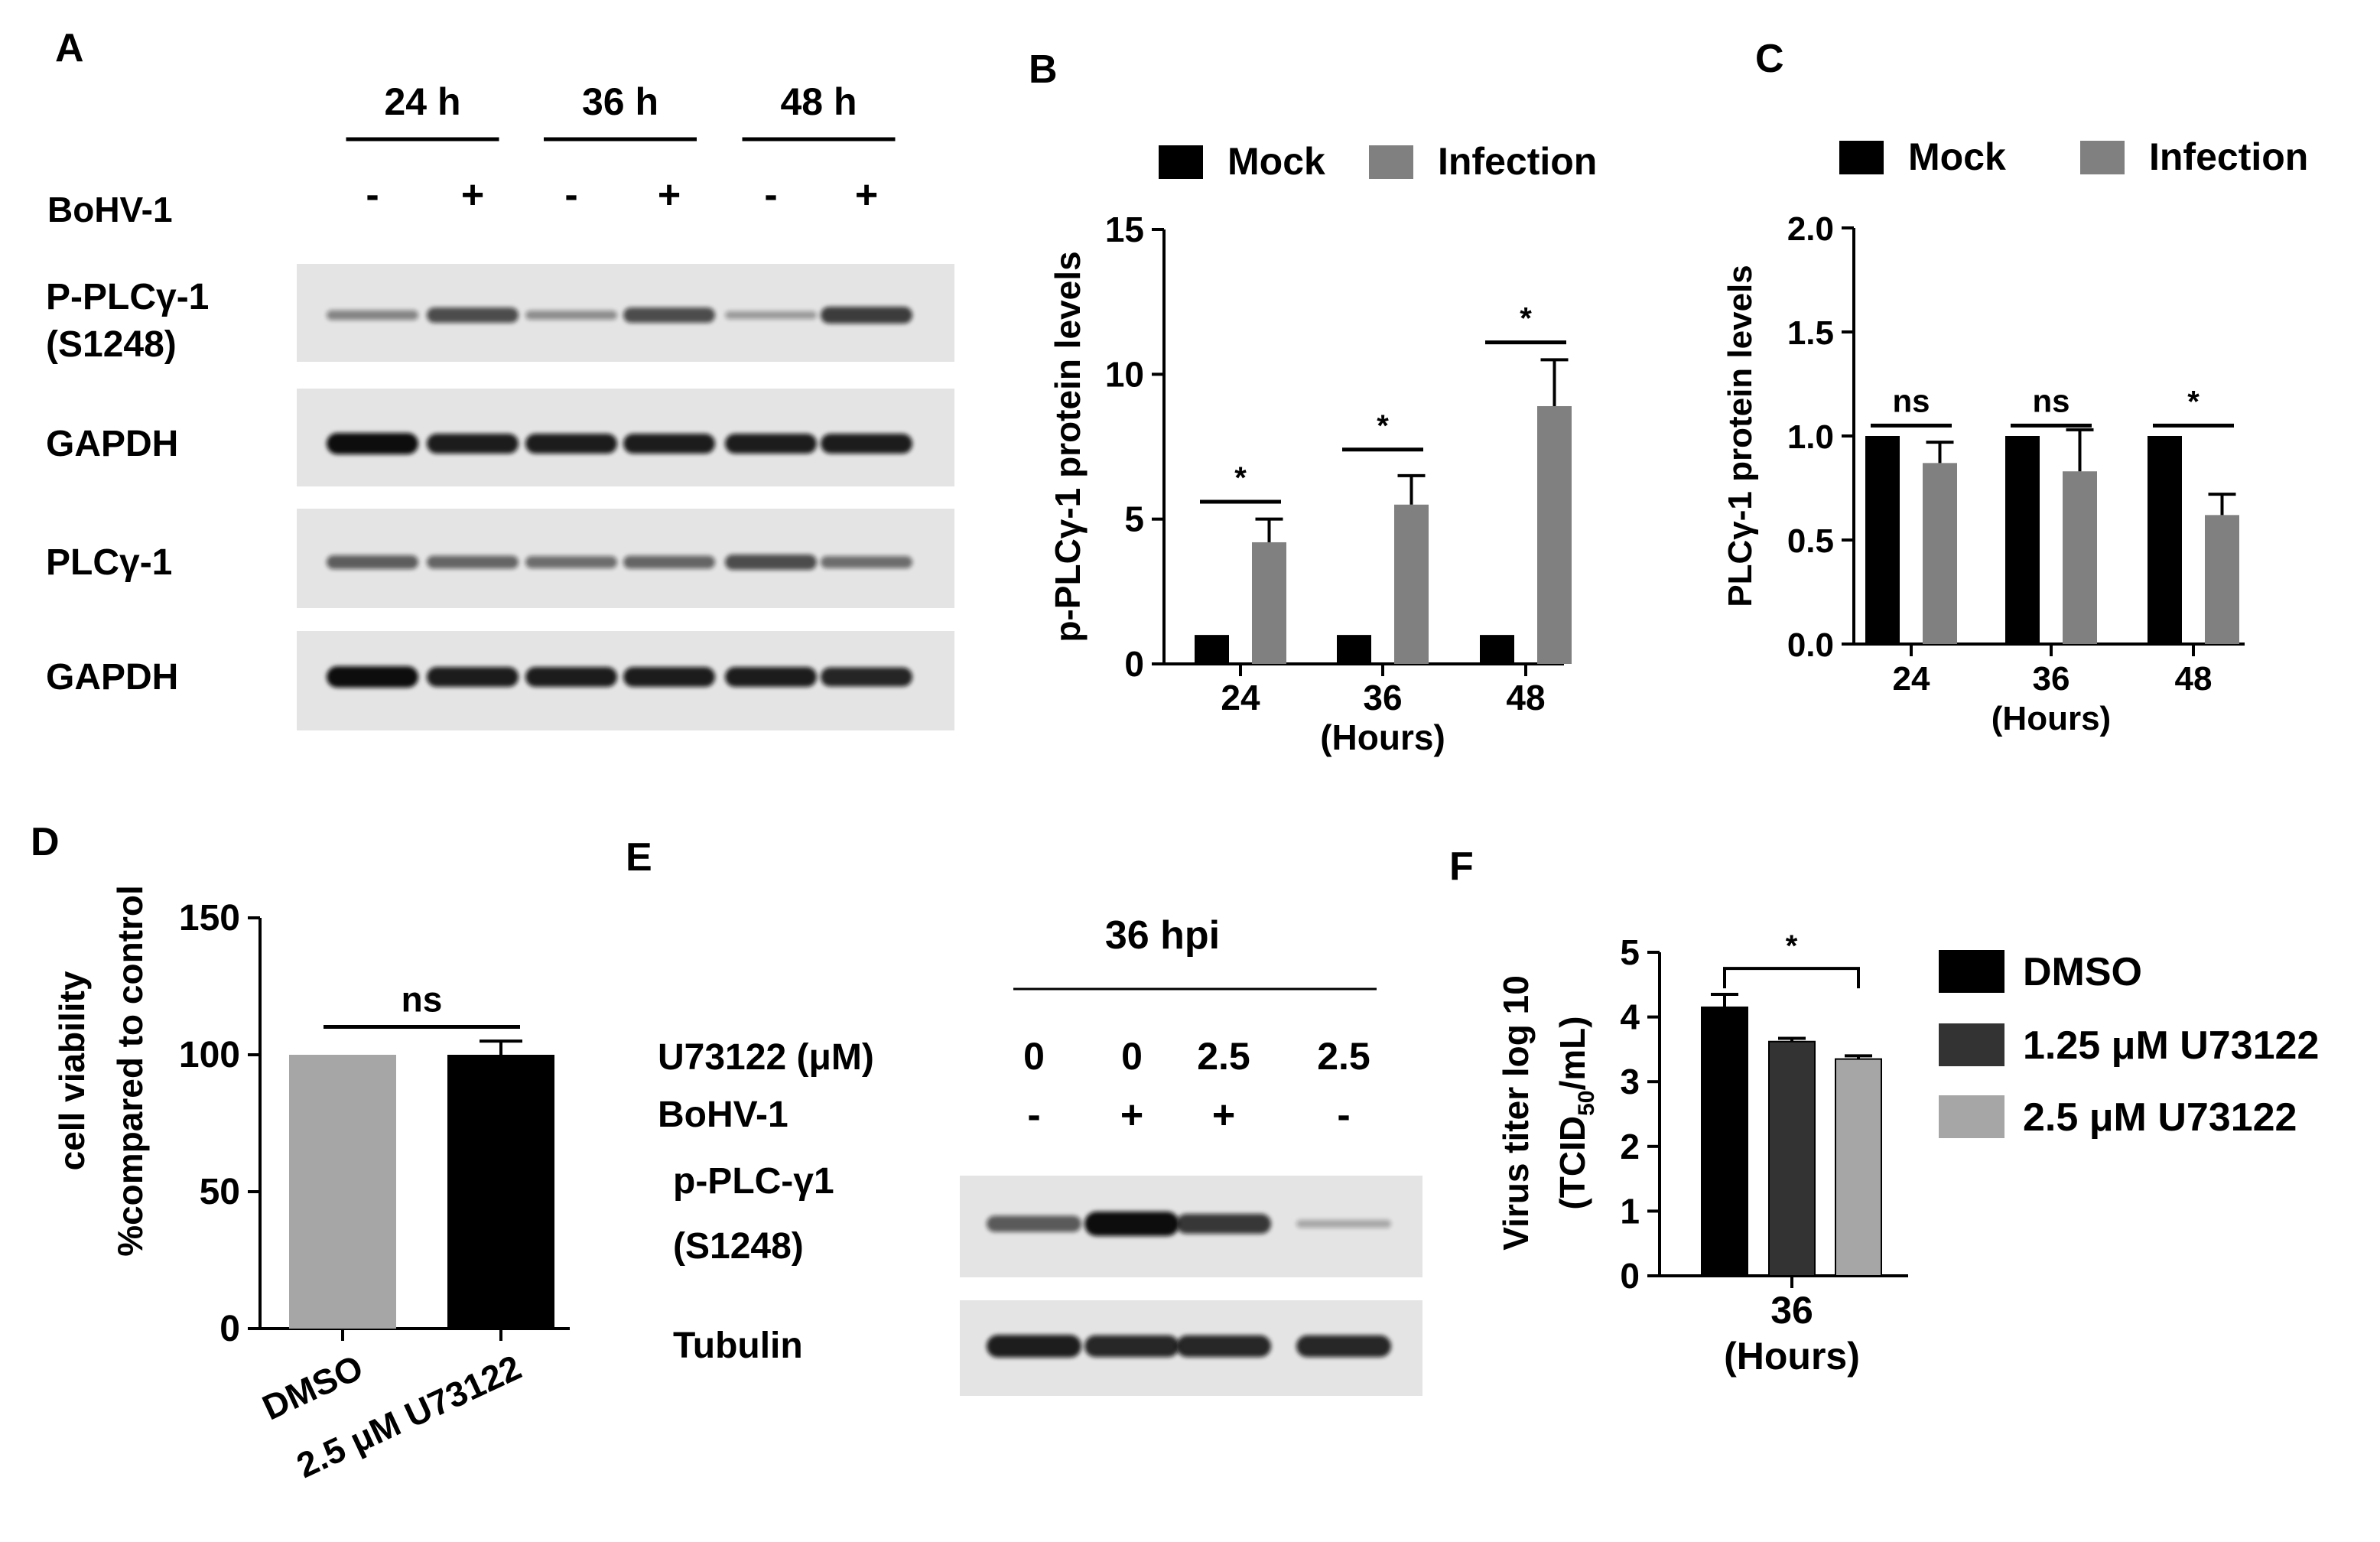 This screenshot has width=2380, height=1542. I want to click on chart-c-x-axis-label: (Hours), so click(2051, 718).